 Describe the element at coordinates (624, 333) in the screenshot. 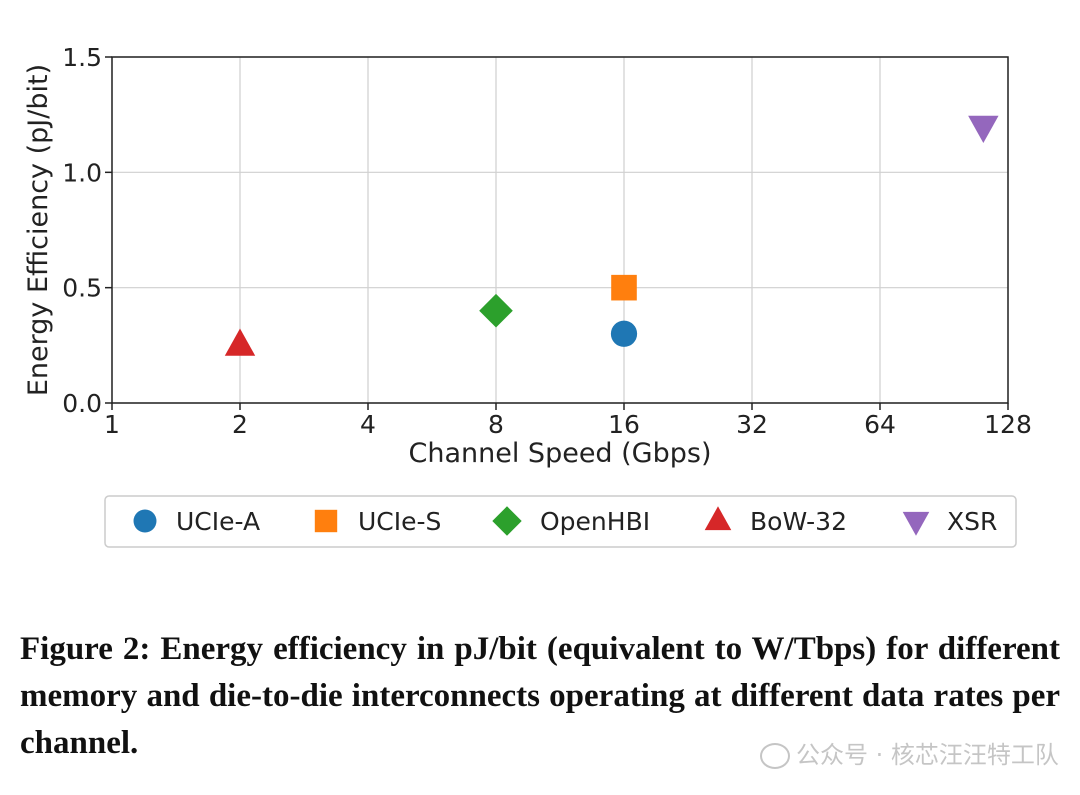

I see `data-point-ucie-a` at that location.